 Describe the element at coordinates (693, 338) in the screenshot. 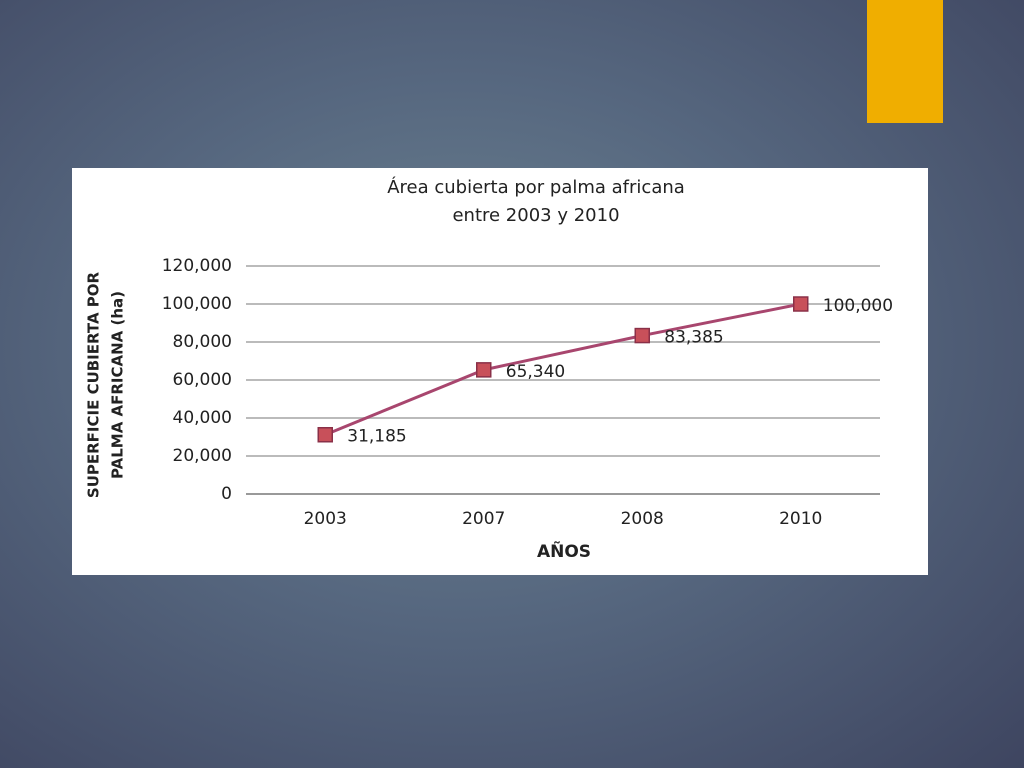

I see `data-label: 83,385` at that location.